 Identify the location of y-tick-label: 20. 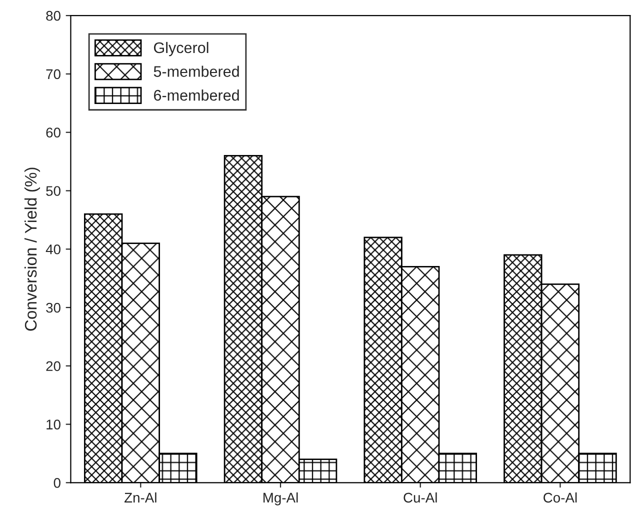
(53, 366).